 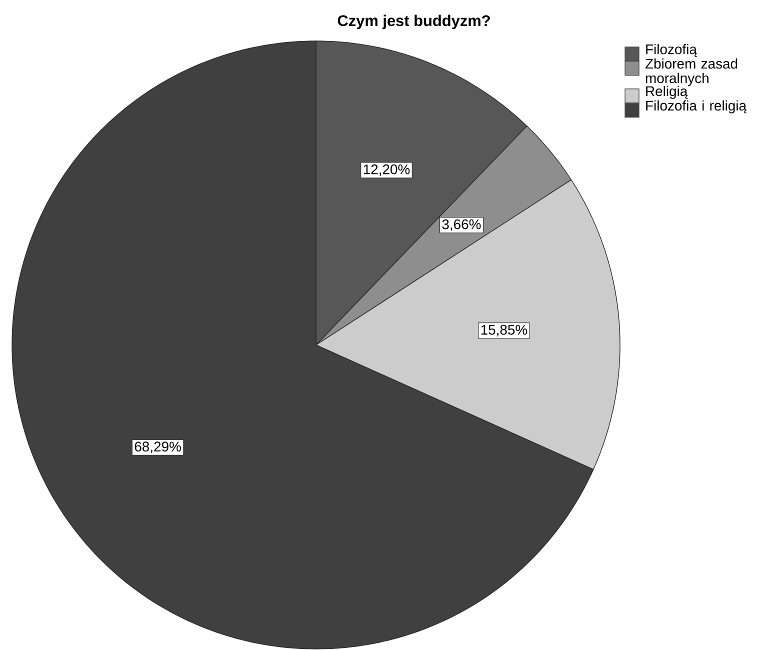 I want to click on legend-label: Religią, so click(x=667, y=92).